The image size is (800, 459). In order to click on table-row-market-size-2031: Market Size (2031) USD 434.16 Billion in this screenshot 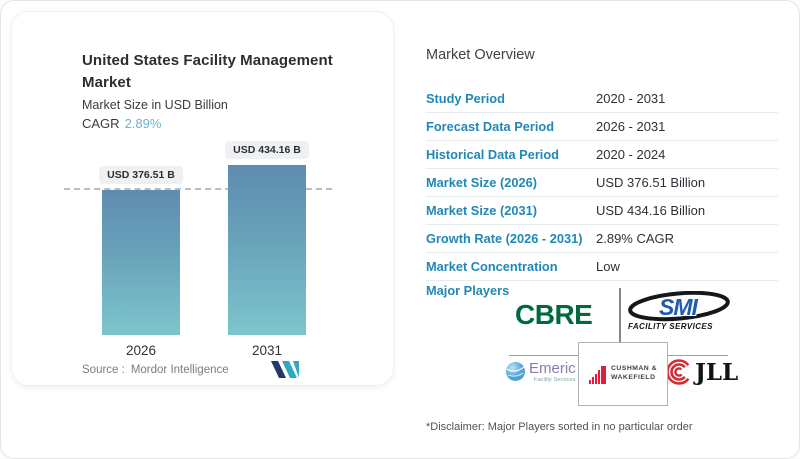, I will do `click(602, 211)`.